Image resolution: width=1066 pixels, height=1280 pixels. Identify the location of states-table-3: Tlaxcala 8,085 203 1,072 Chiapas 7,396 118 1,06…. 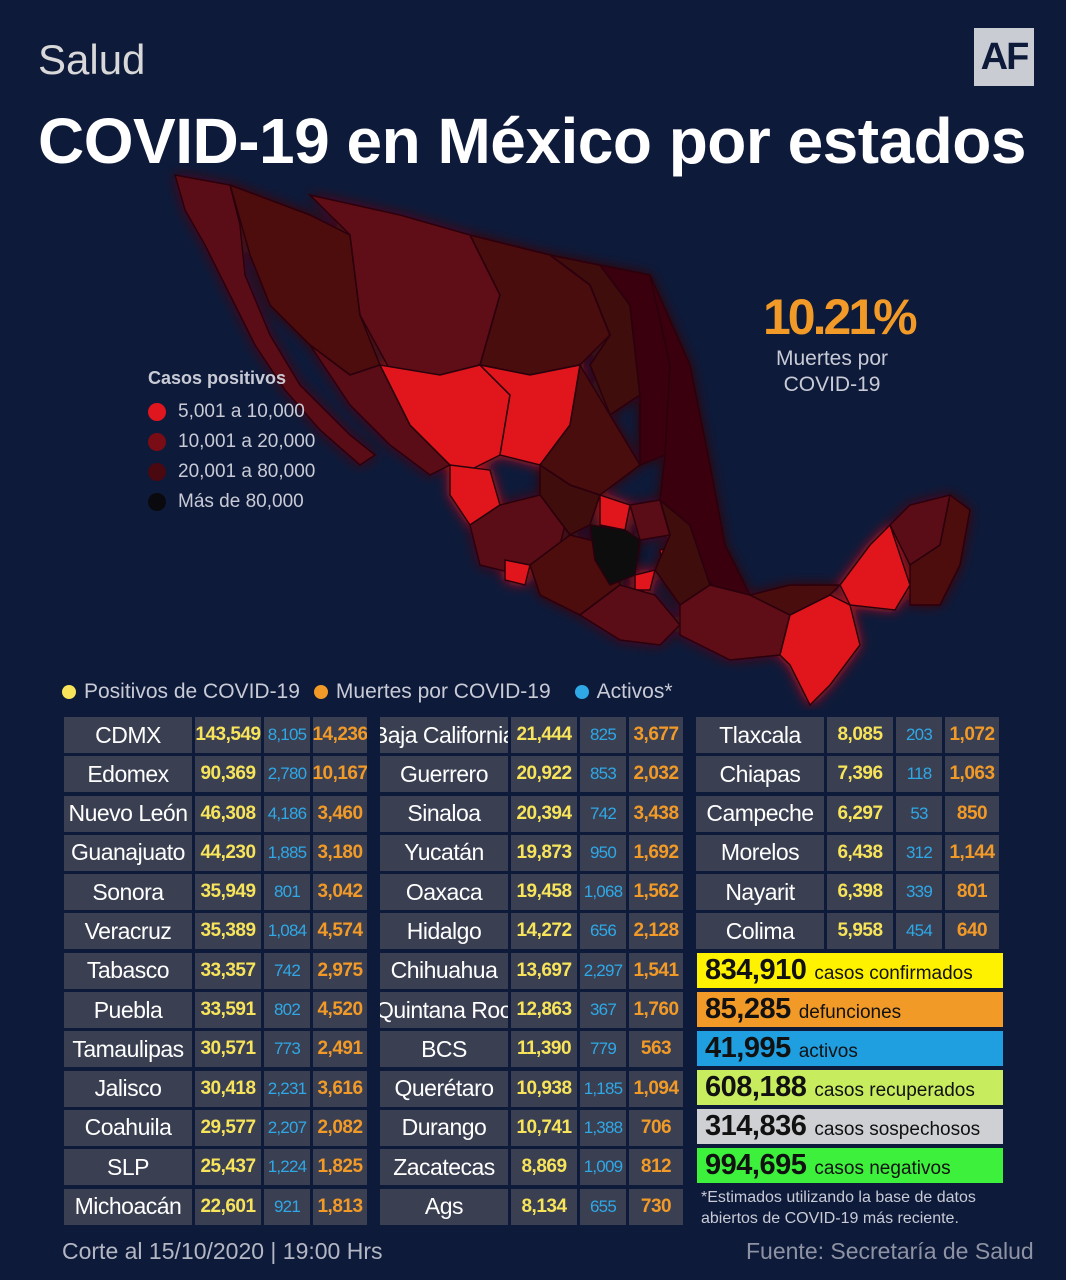
(849, 835).